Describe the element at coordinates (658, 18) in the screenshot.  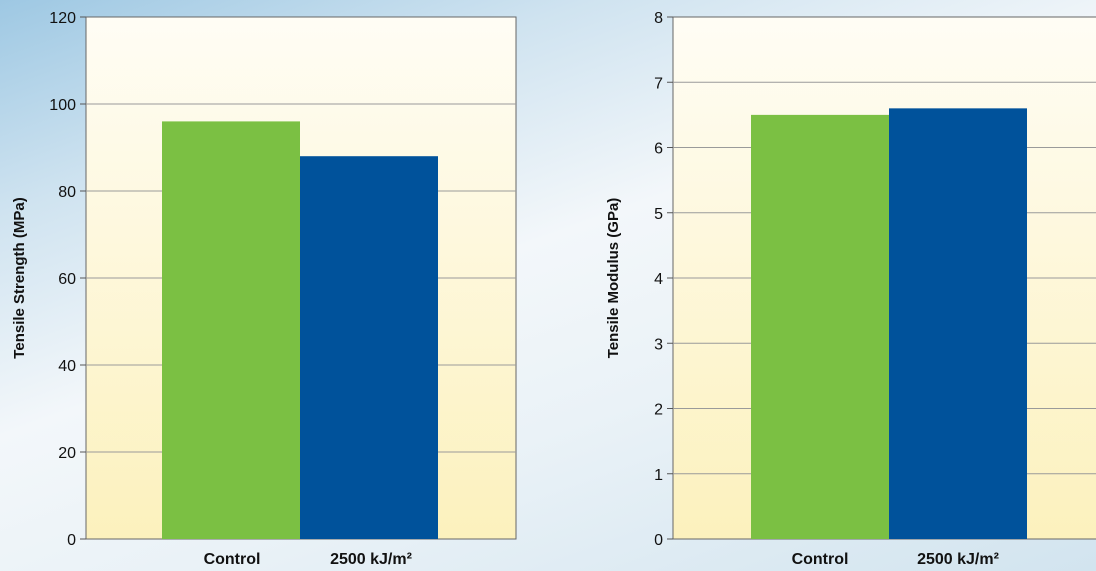
I see `y-tick-label: 8` at that location.